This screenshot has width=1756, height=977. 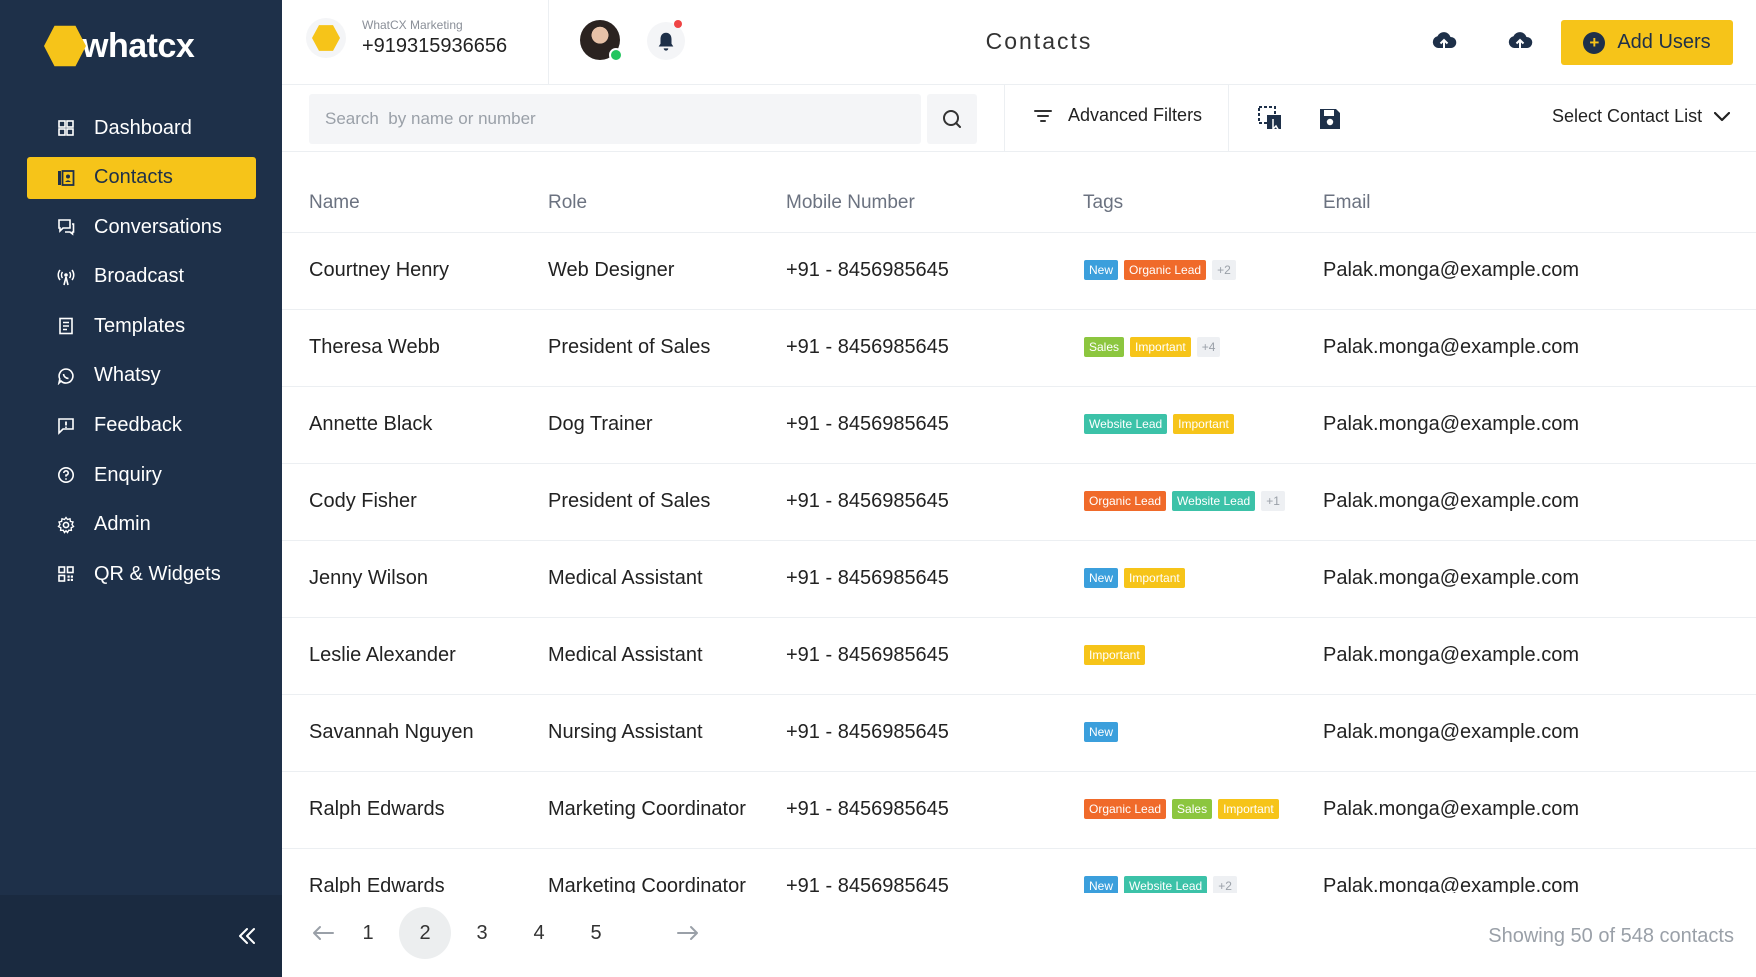 What do you see at coordinates (425, 933) in the screenshot?
I see `page-button: 2` at bounding box center [425, 933].